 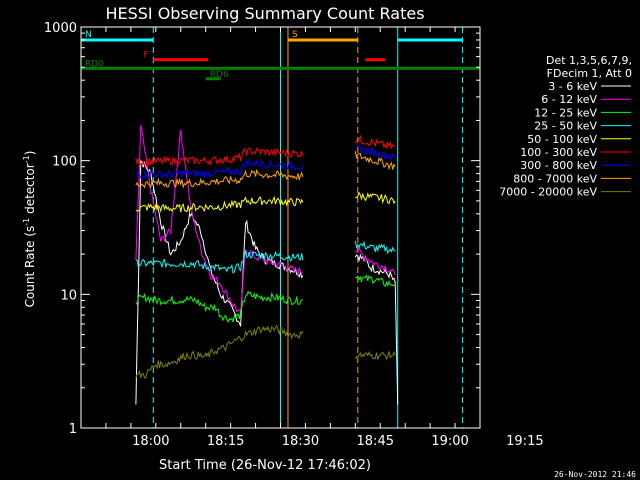 I want to click on x-tick-label: 18:30, so click(x=300, y=441).